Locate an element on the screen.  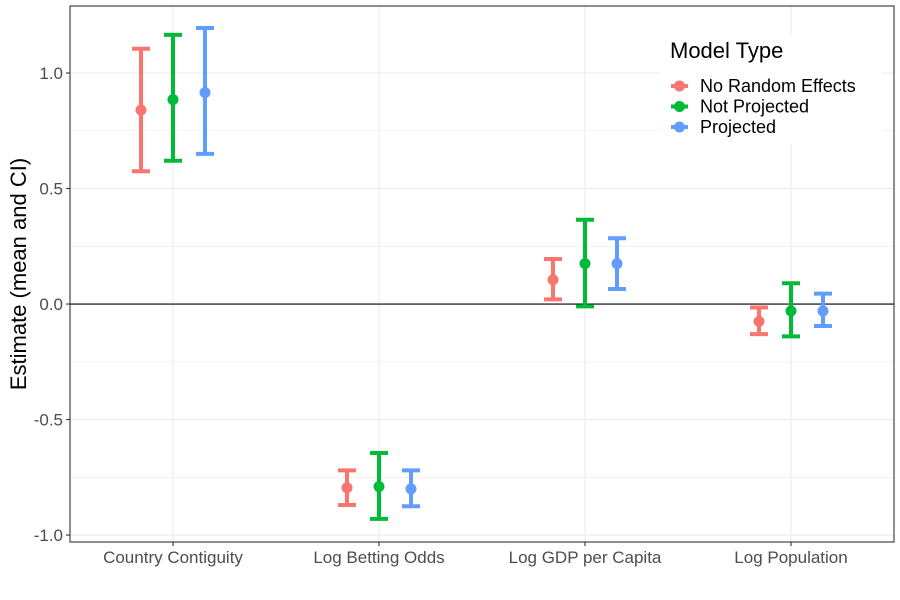
legend-label: No Random Effects is located at coordinates (778, 86).